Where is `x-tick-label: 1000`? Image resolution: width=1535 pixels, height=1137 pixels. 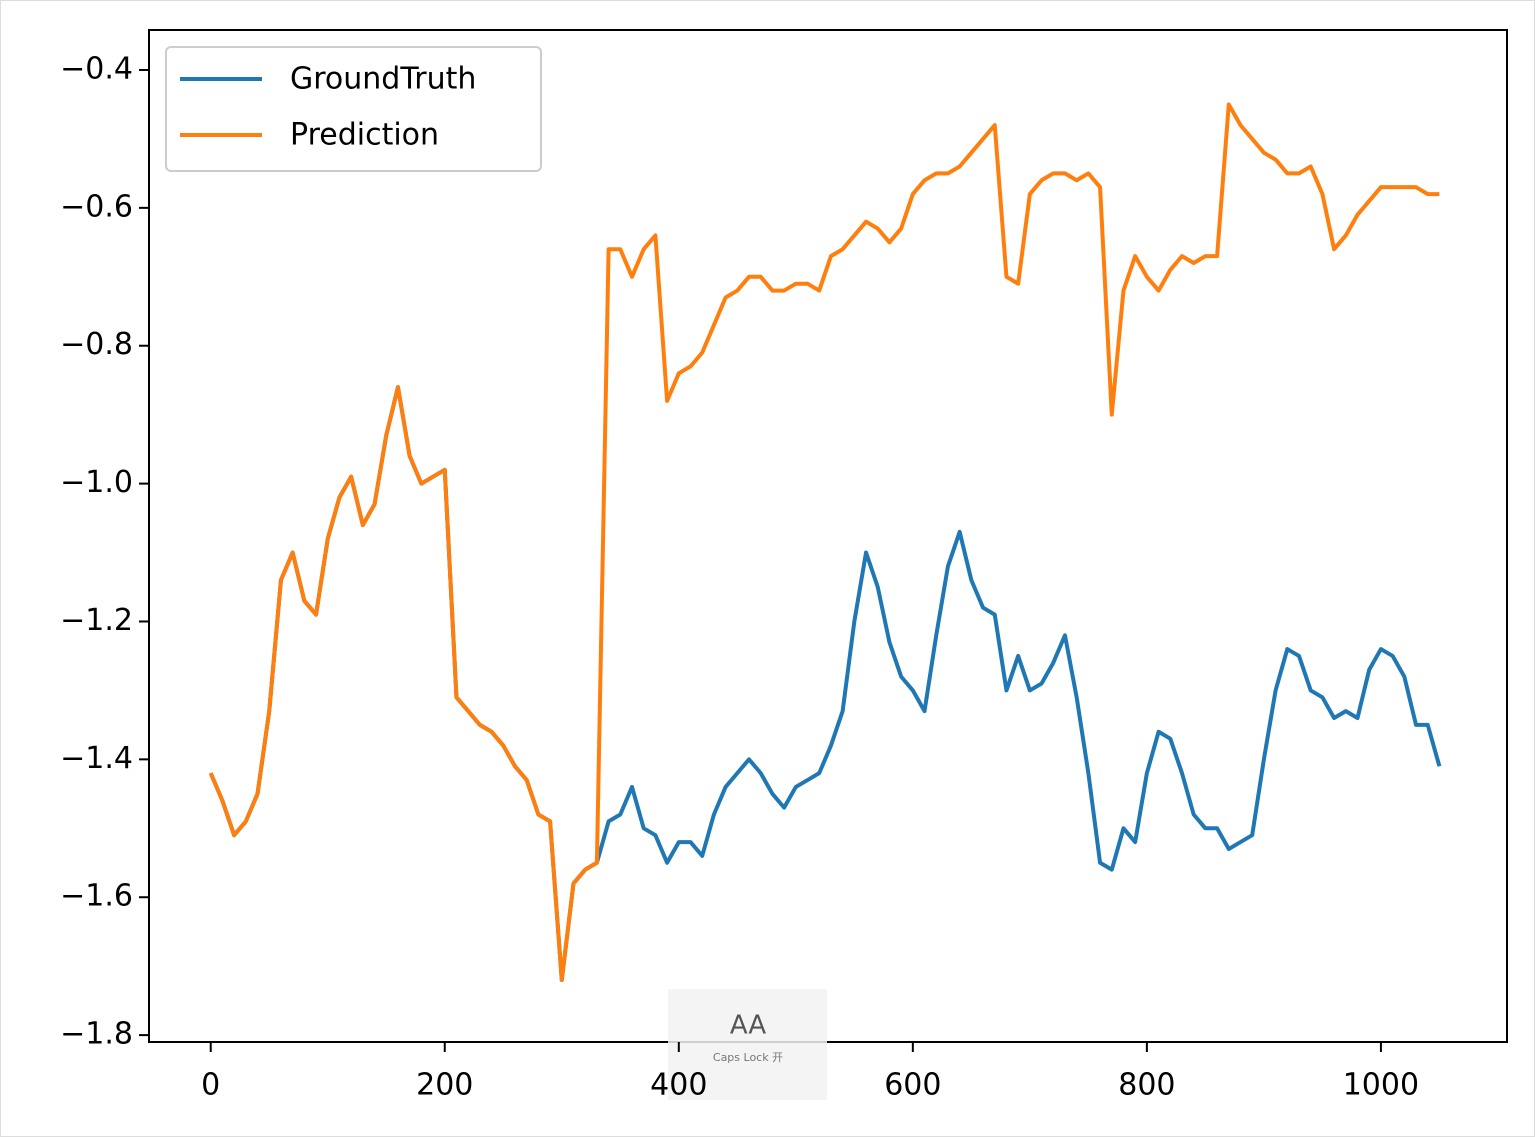 x-tick-label: 1000 is located at coordinates (1381, 1085).